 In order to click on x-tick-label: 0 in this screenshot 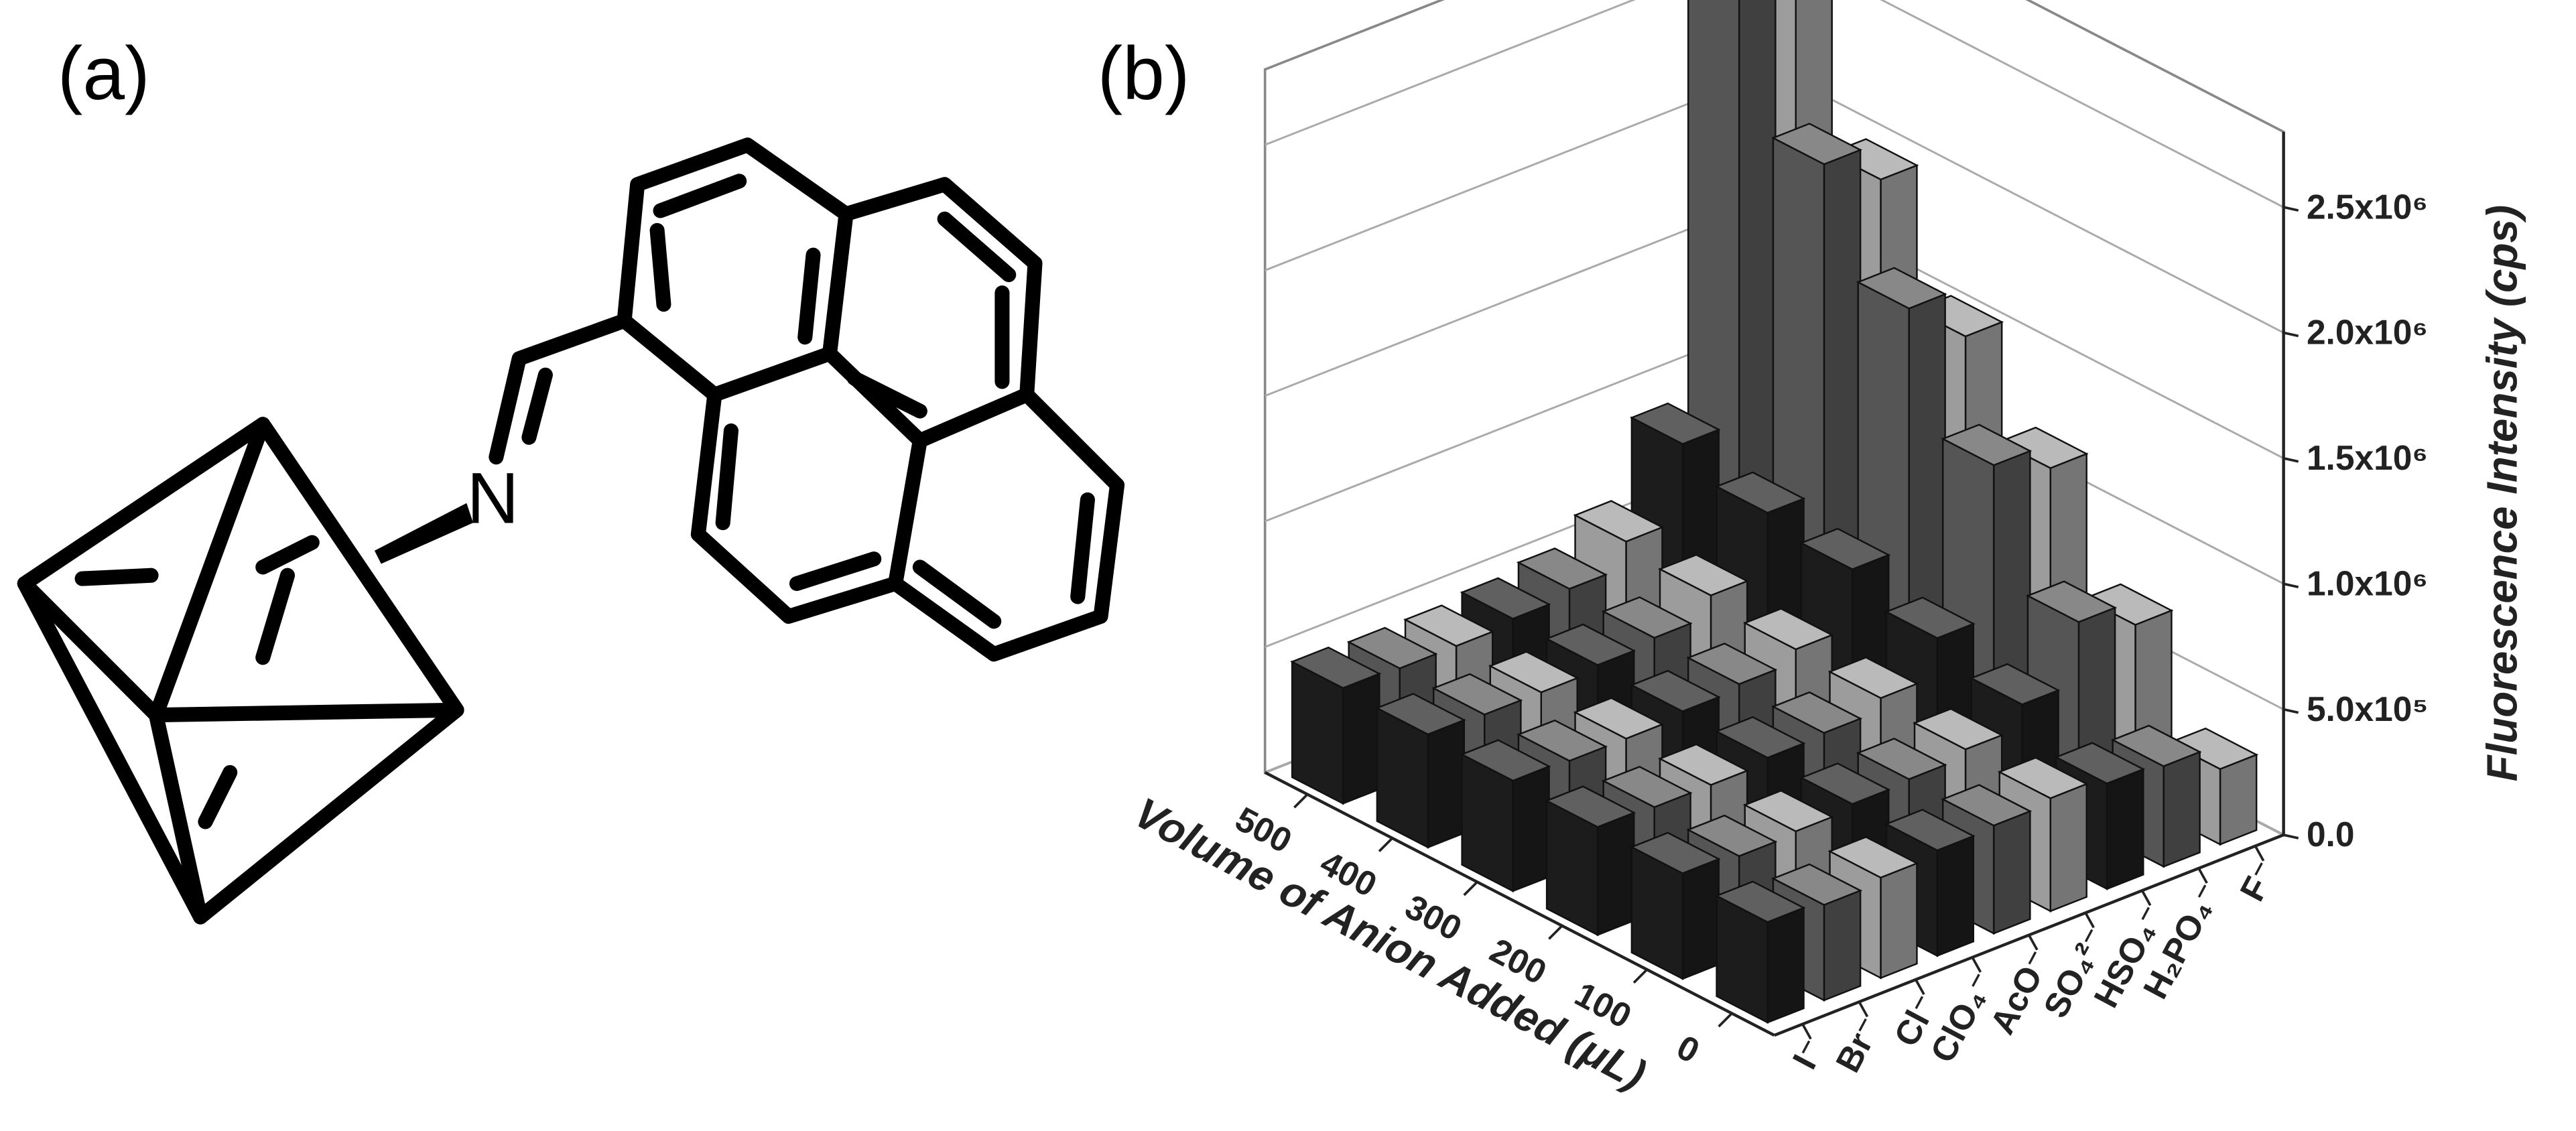, I will do `click(1688, 1049)`.